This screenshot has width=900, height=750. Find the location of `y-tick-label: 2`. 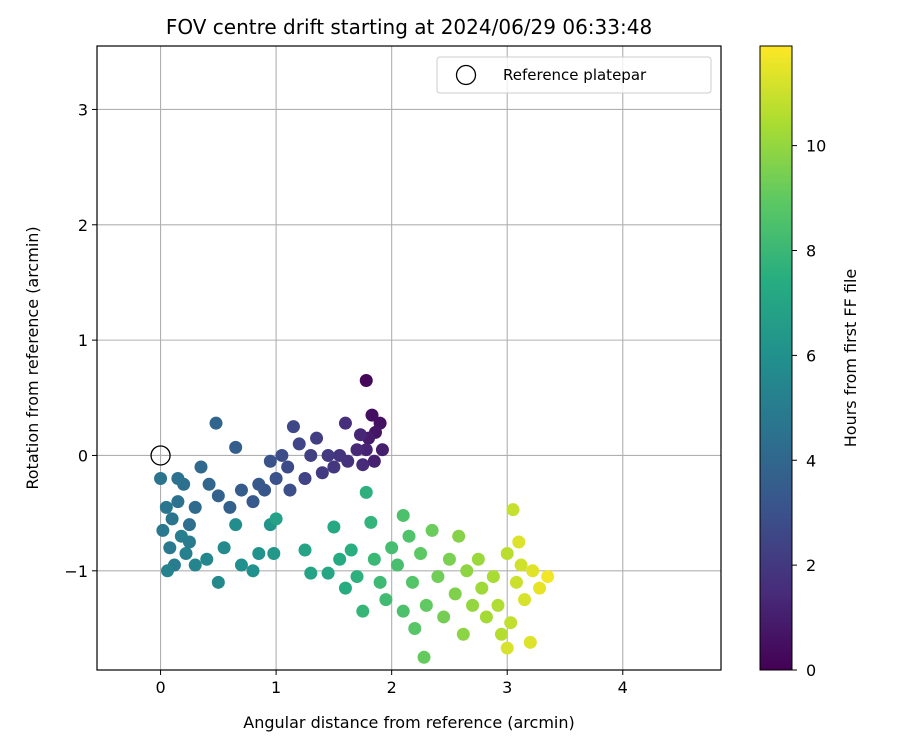

y-tick-label: 2 is located at coordinates (83, 225).